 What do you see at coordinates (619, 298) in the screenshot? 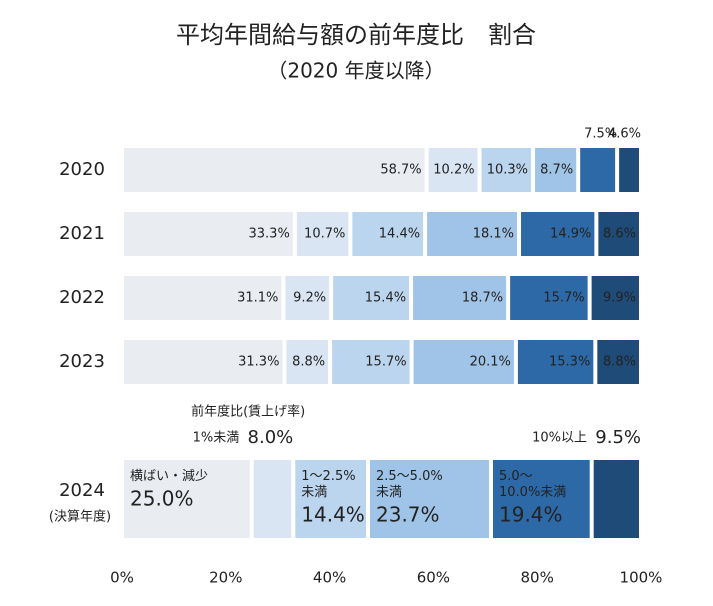
I see `value-label: 9.9%` at bounding box center [619, 298].